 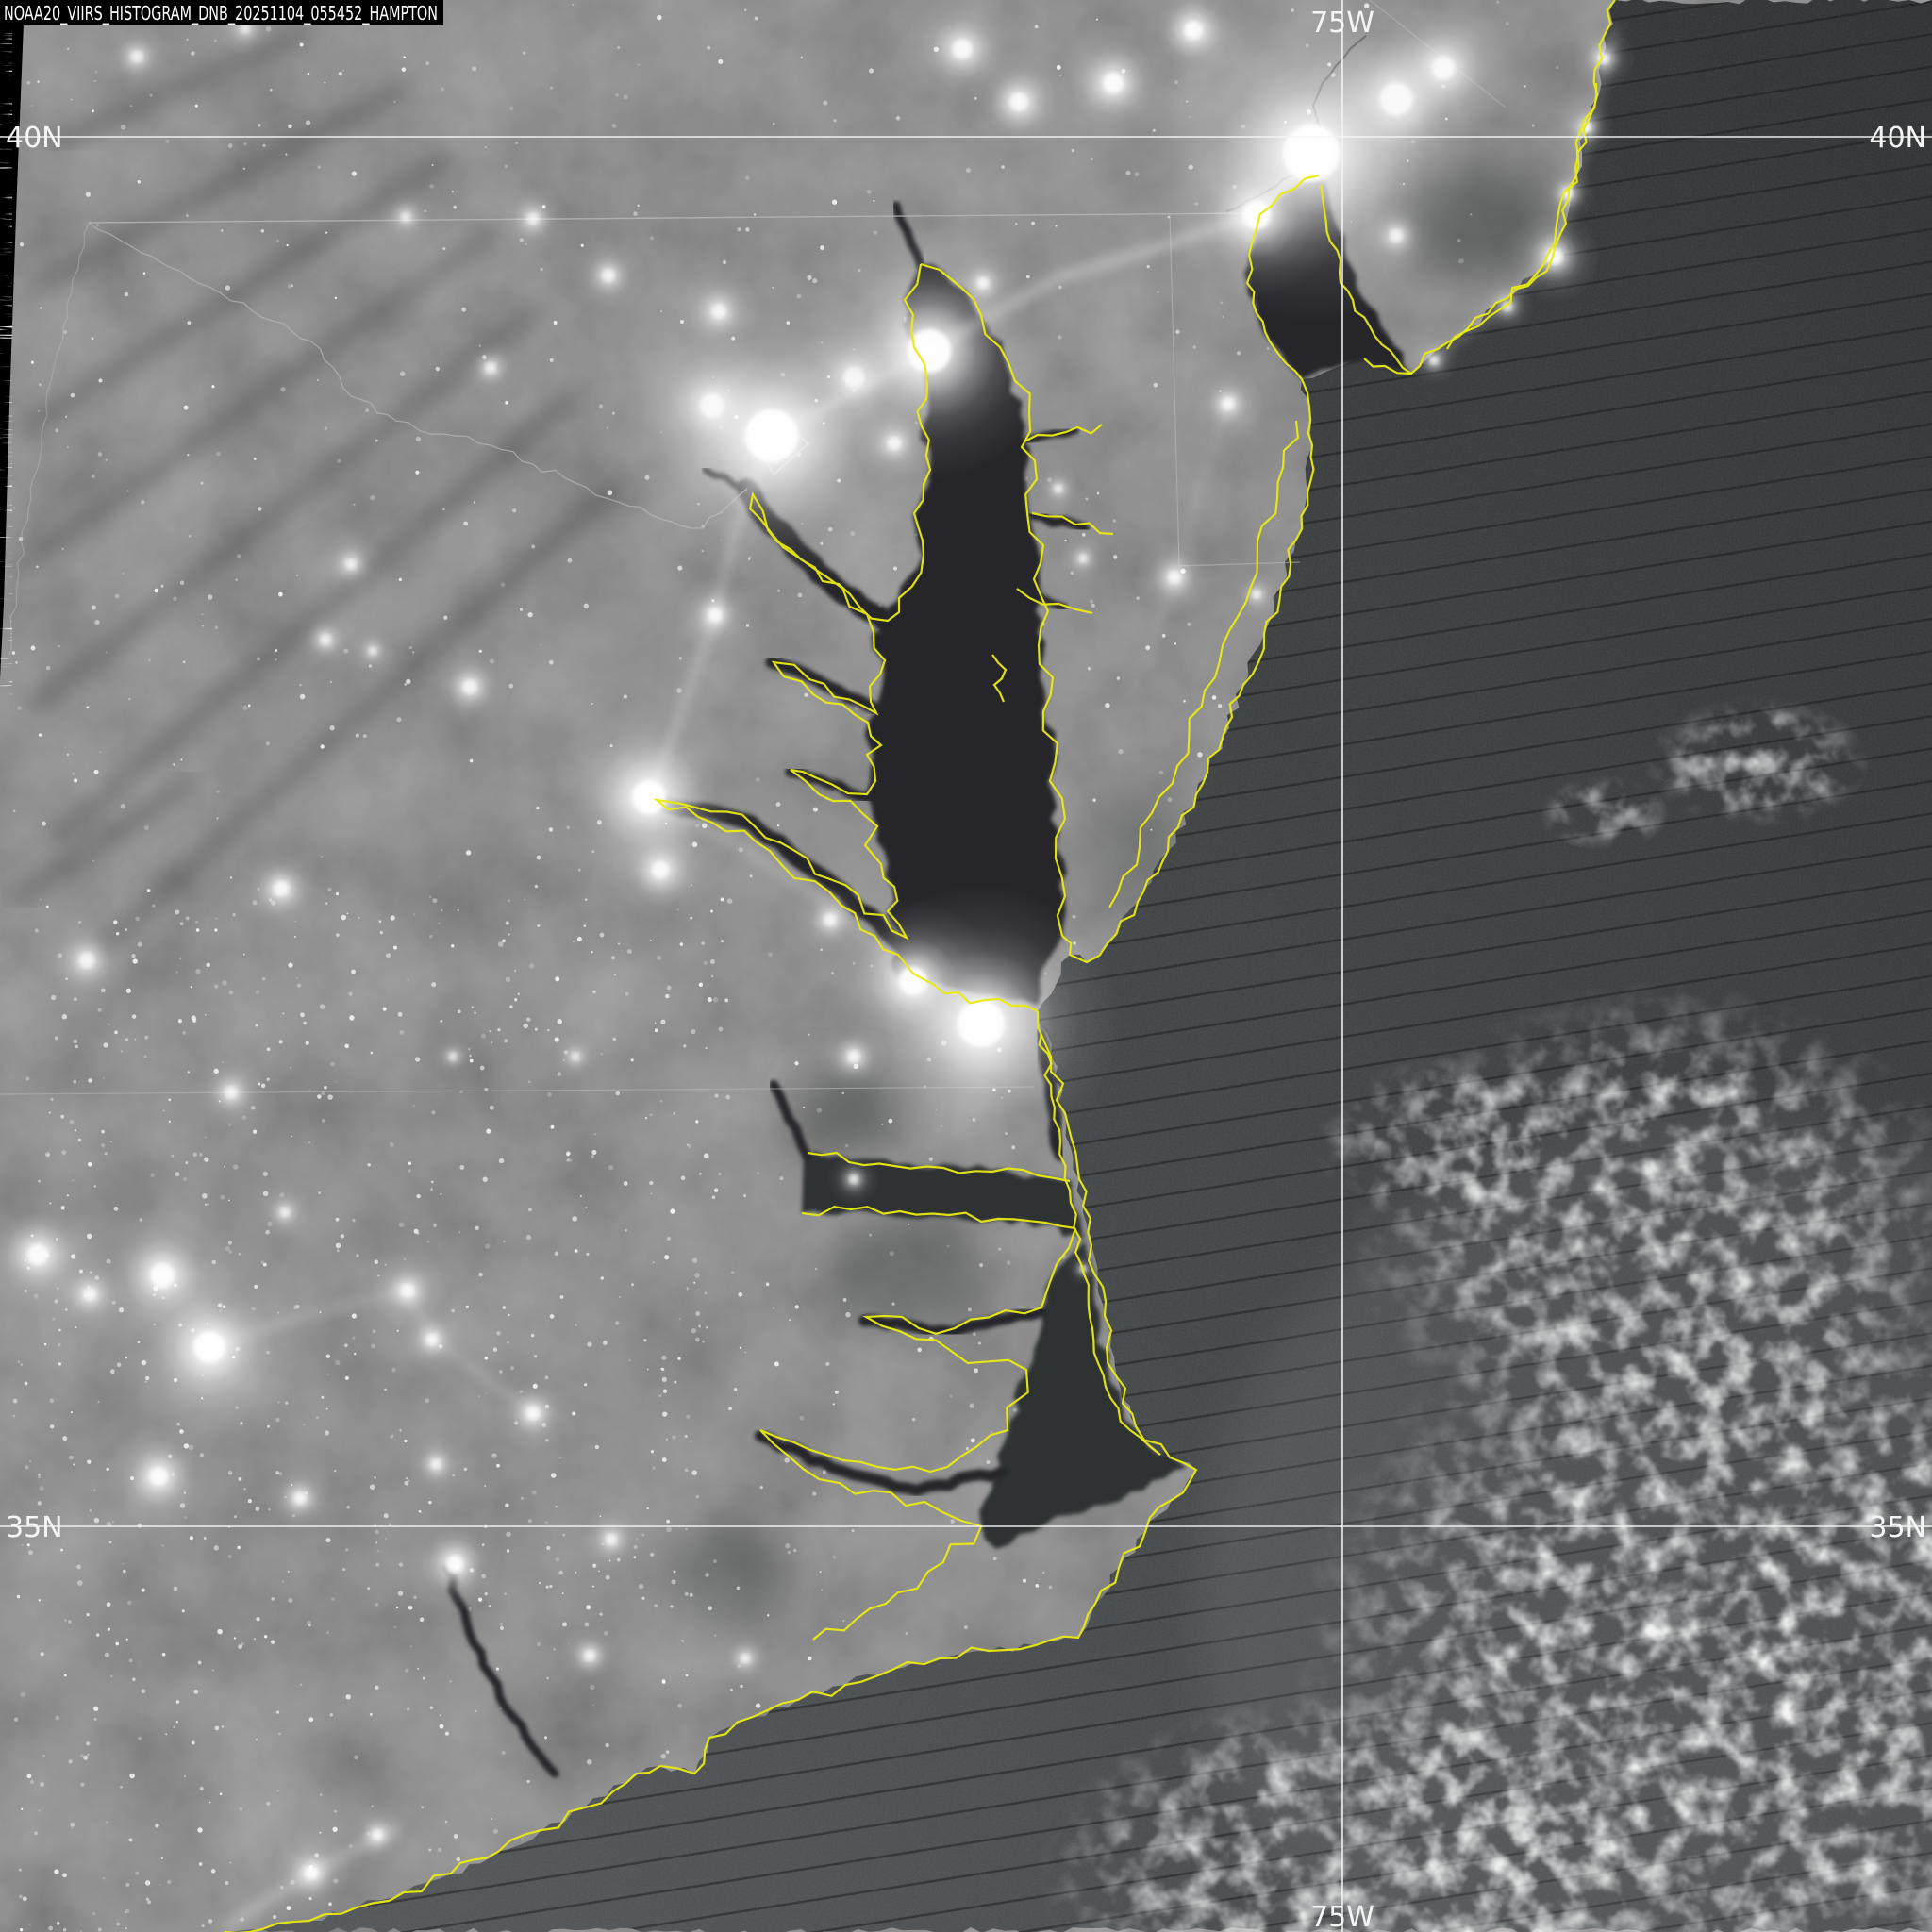 I want to click on cloud-cumulus-patch-north, so click(x=1757, y=762).